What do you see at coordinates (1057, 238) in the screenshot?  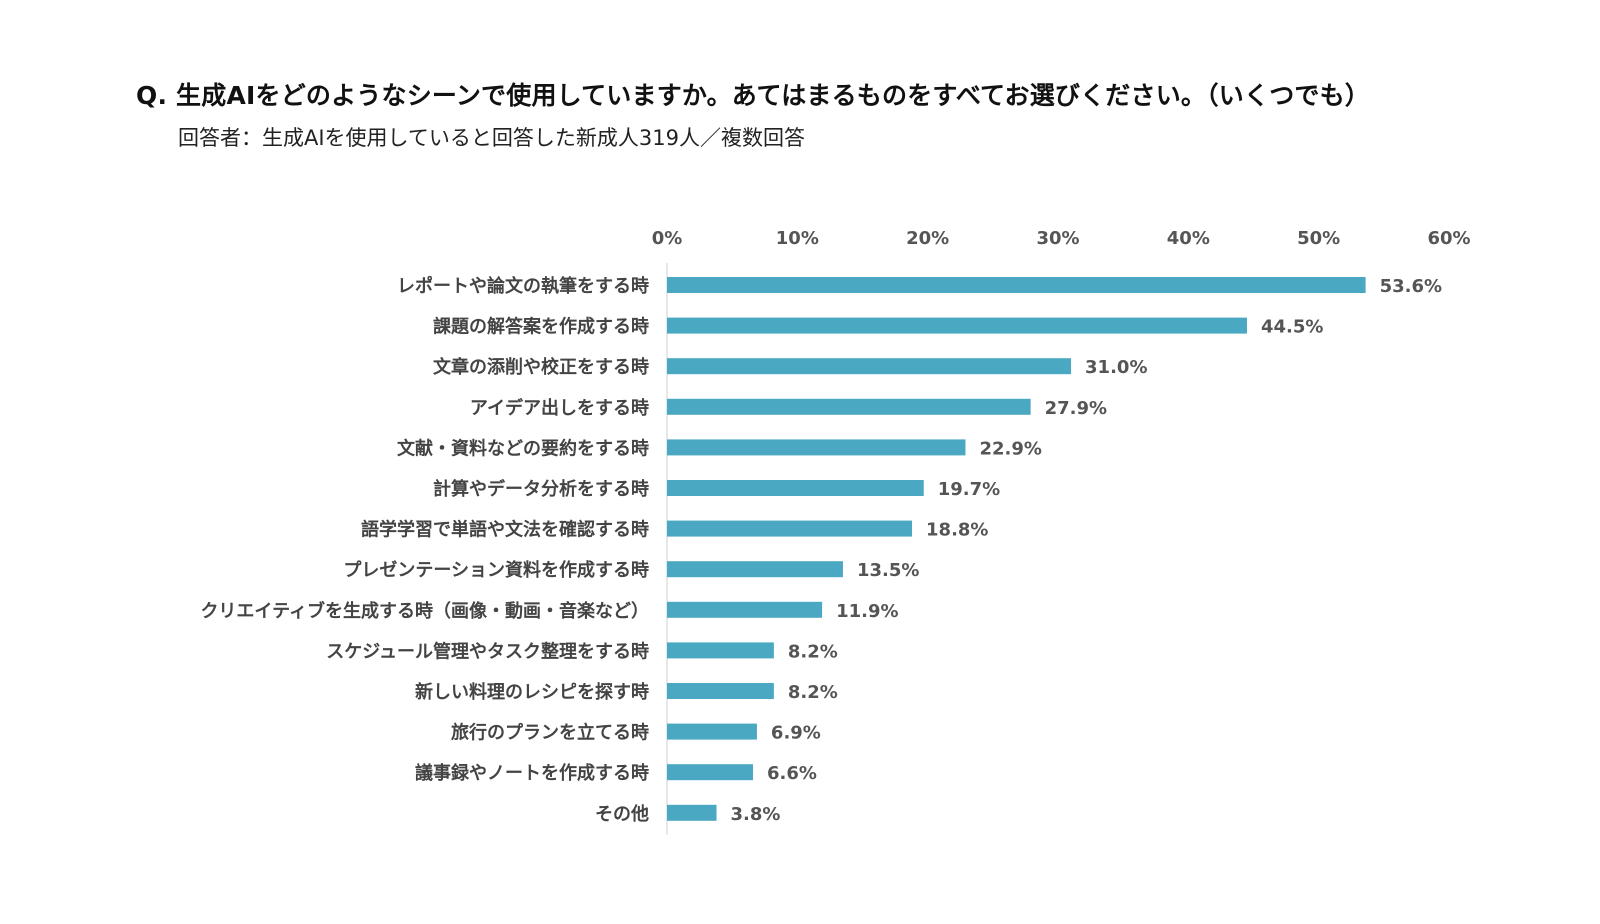 I see `x-tick-label: 30%` at bounding box center [1057, 238].